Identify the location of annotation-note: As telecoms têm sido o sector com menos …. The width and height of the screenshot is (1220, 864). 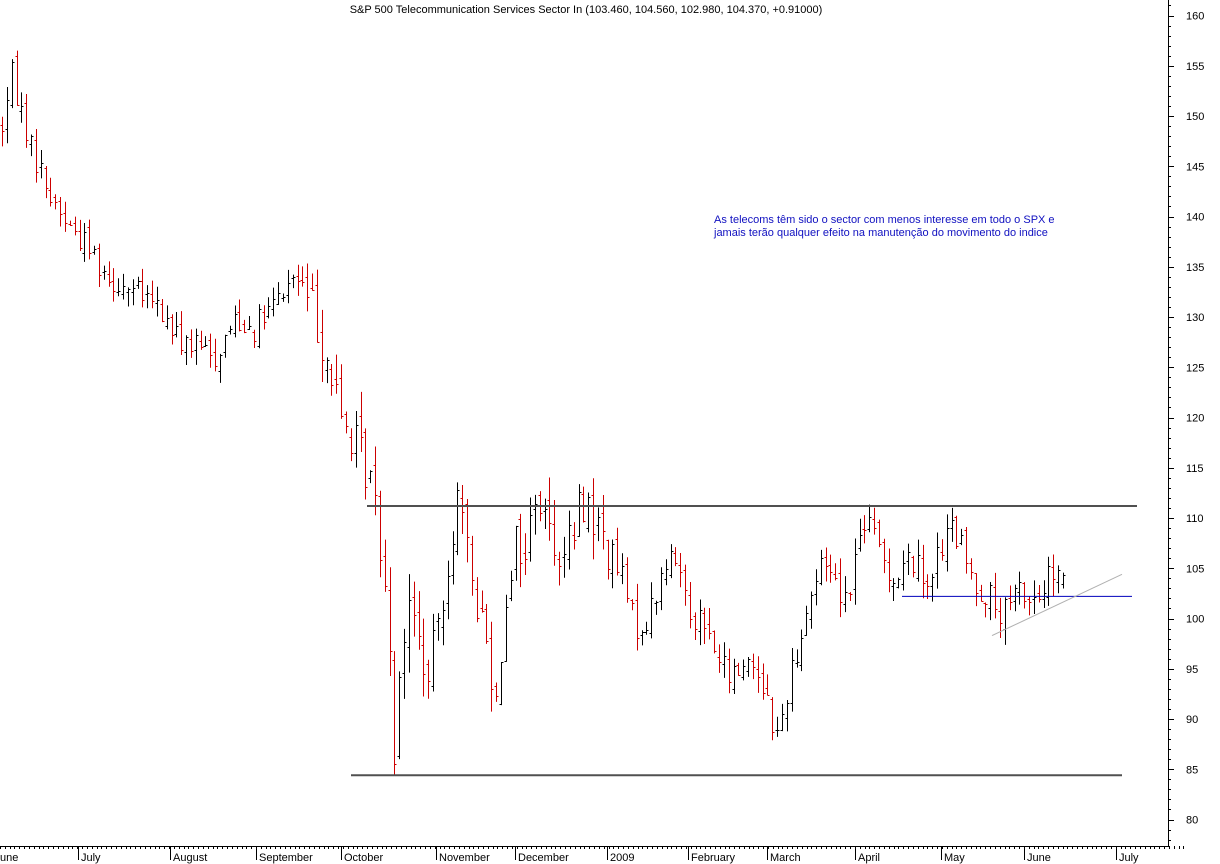
(884, 226).